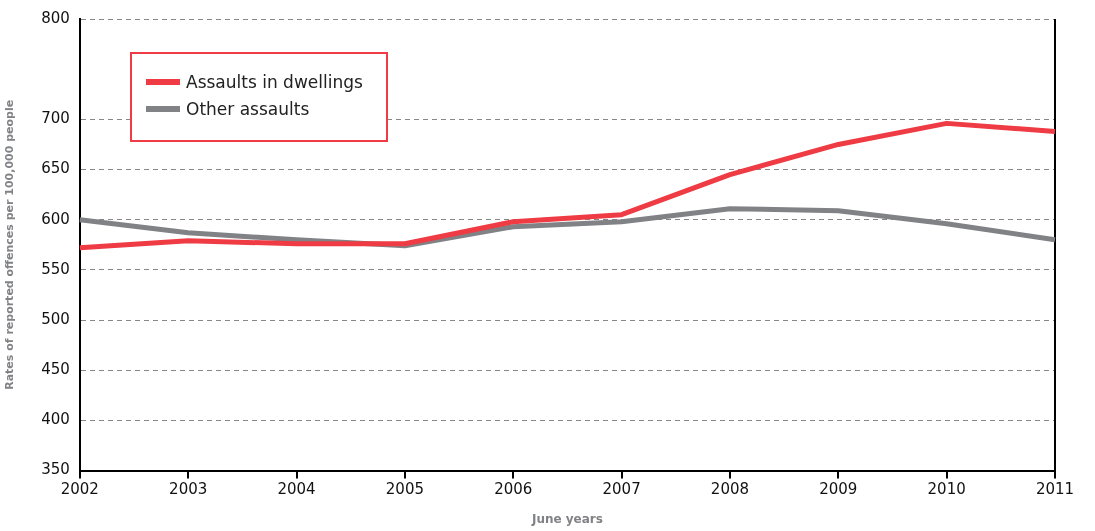 The image size is (1095, 531). What do you see at coordinates (10, 244) in the screenshot?
I see `y-axis-title: Rates of reported offences per 100,000 people` at bounding box center [10, 244].